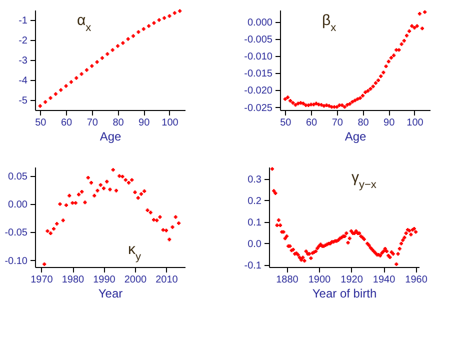 The image size is (450, 350). I want to click on y-tick-label: -4, so click(23, 81).